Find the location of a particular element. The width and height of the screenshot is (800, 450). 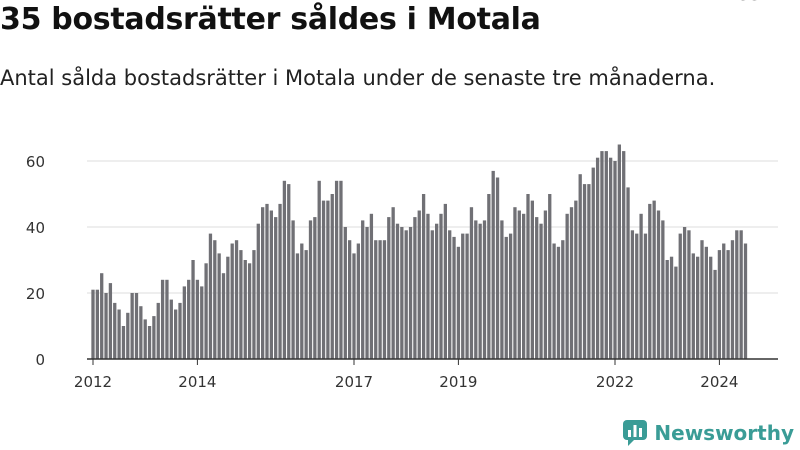

x-tick-label: 2019 is located at coordinates (458, 382).